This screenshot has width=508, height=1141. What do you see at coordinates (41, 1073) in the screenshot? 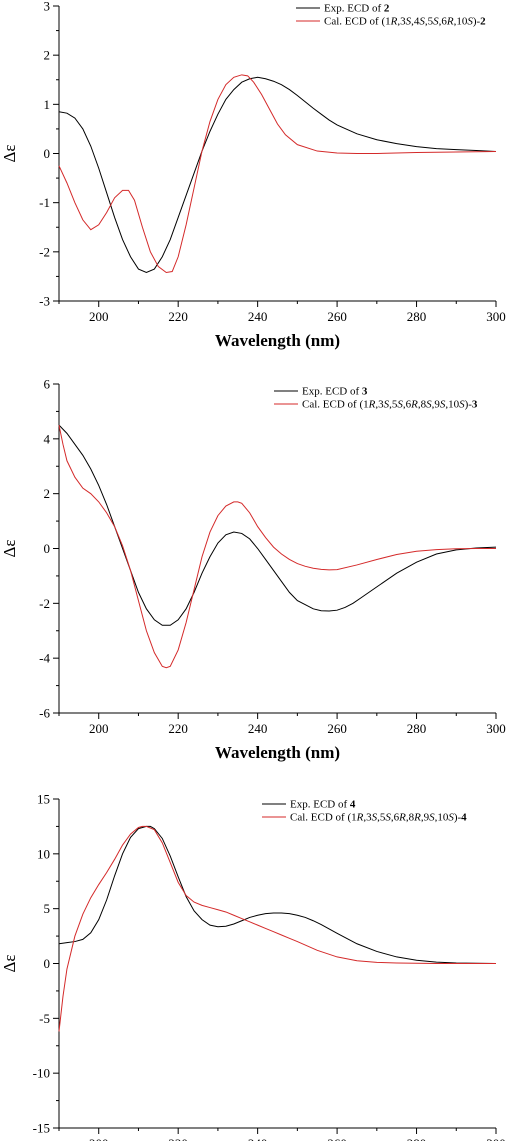
I see `y-tick-label: -10` at bounding box center [41, 1073].